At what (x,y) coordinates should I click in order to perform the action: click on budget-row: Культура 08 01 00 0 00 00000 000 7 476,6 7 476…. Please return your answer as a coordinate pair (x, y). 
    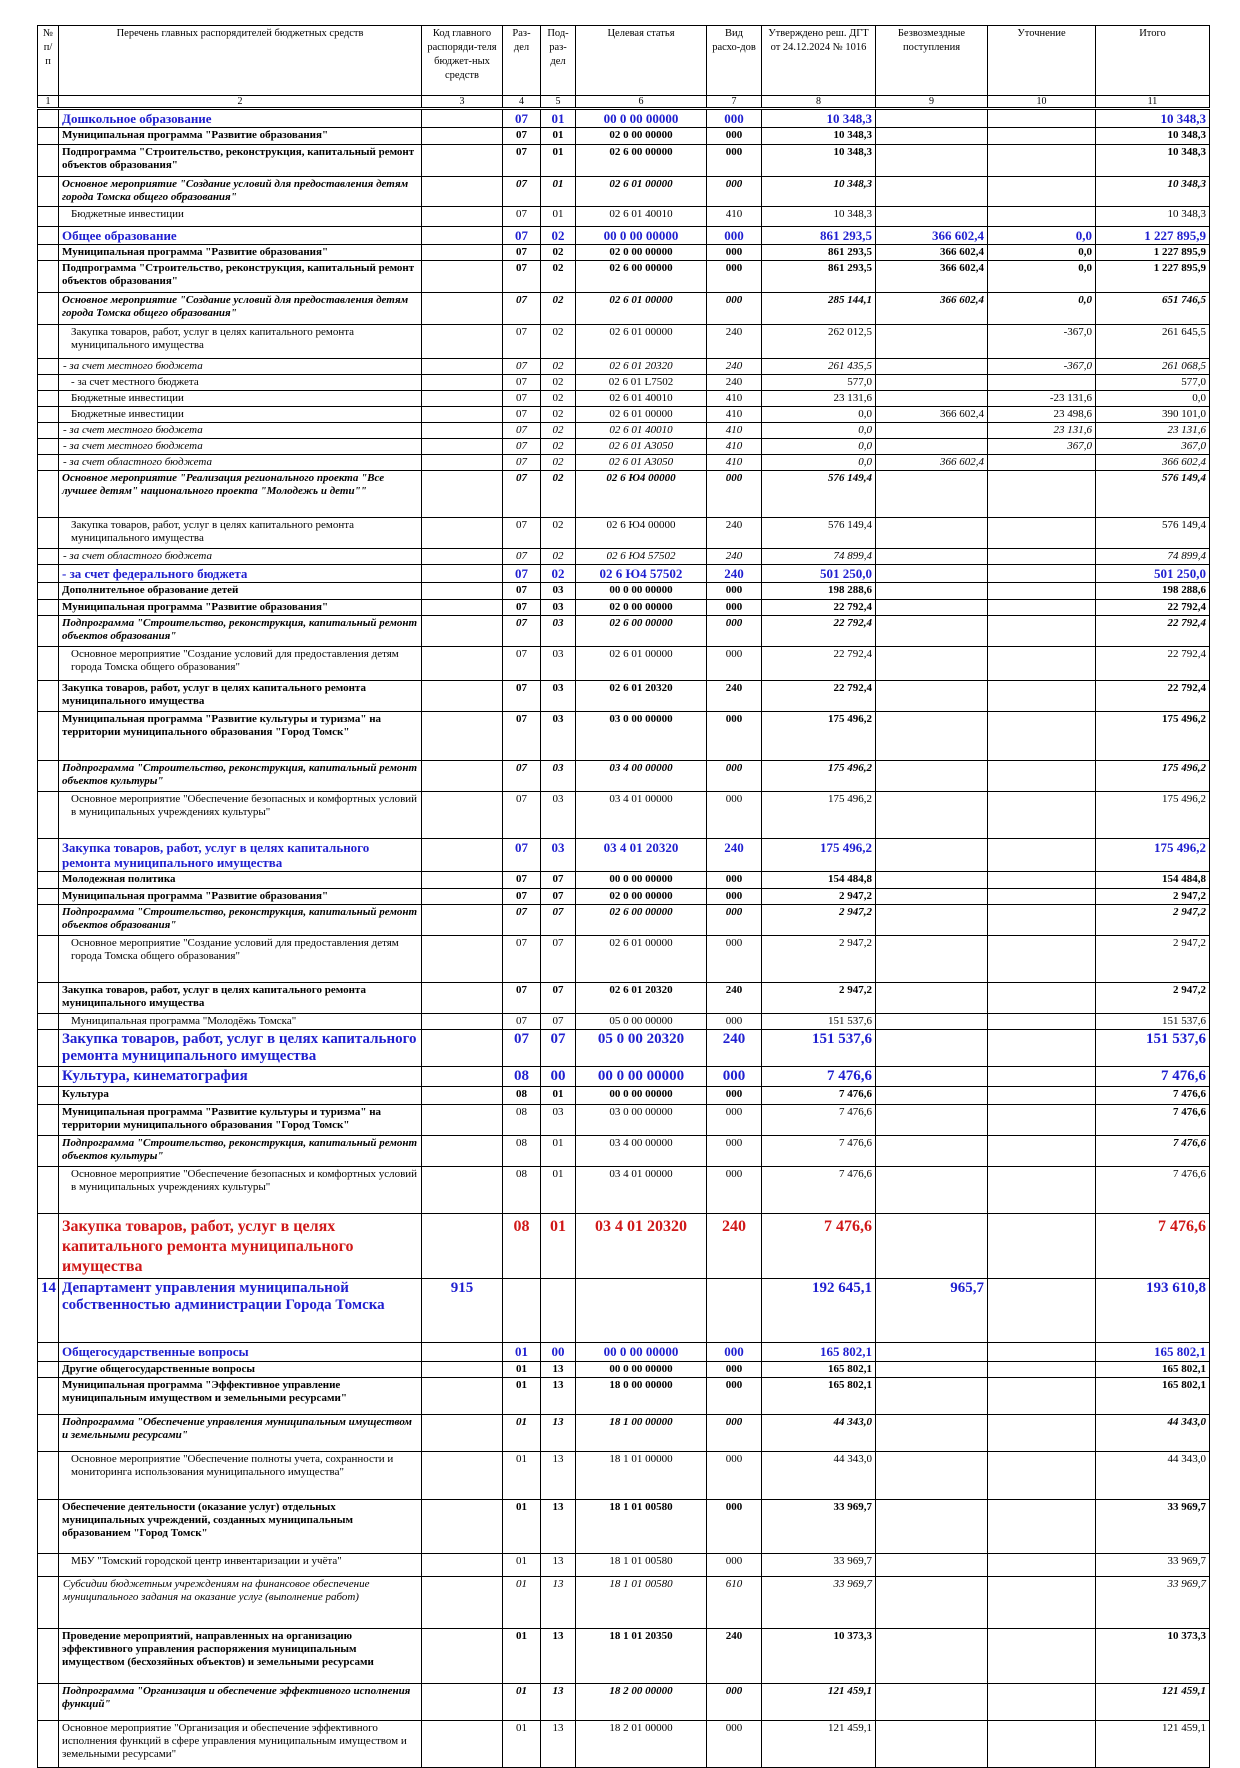
    Looking at the image, I should click on (623, 1095).